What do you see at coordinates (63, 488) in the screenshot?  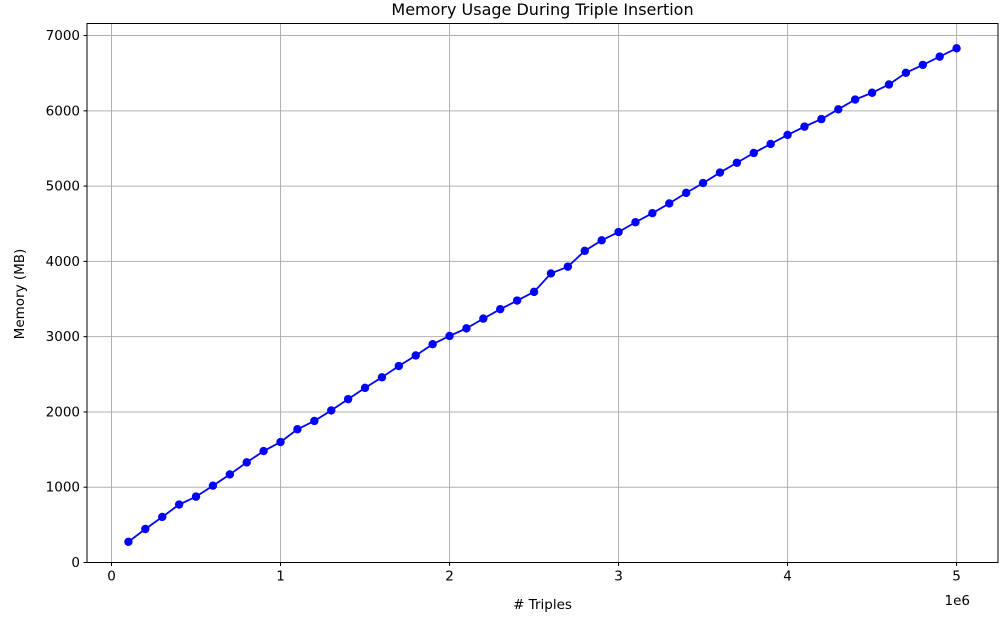 I see `y-tick-label: 1000` at bounding box center [63, 488].